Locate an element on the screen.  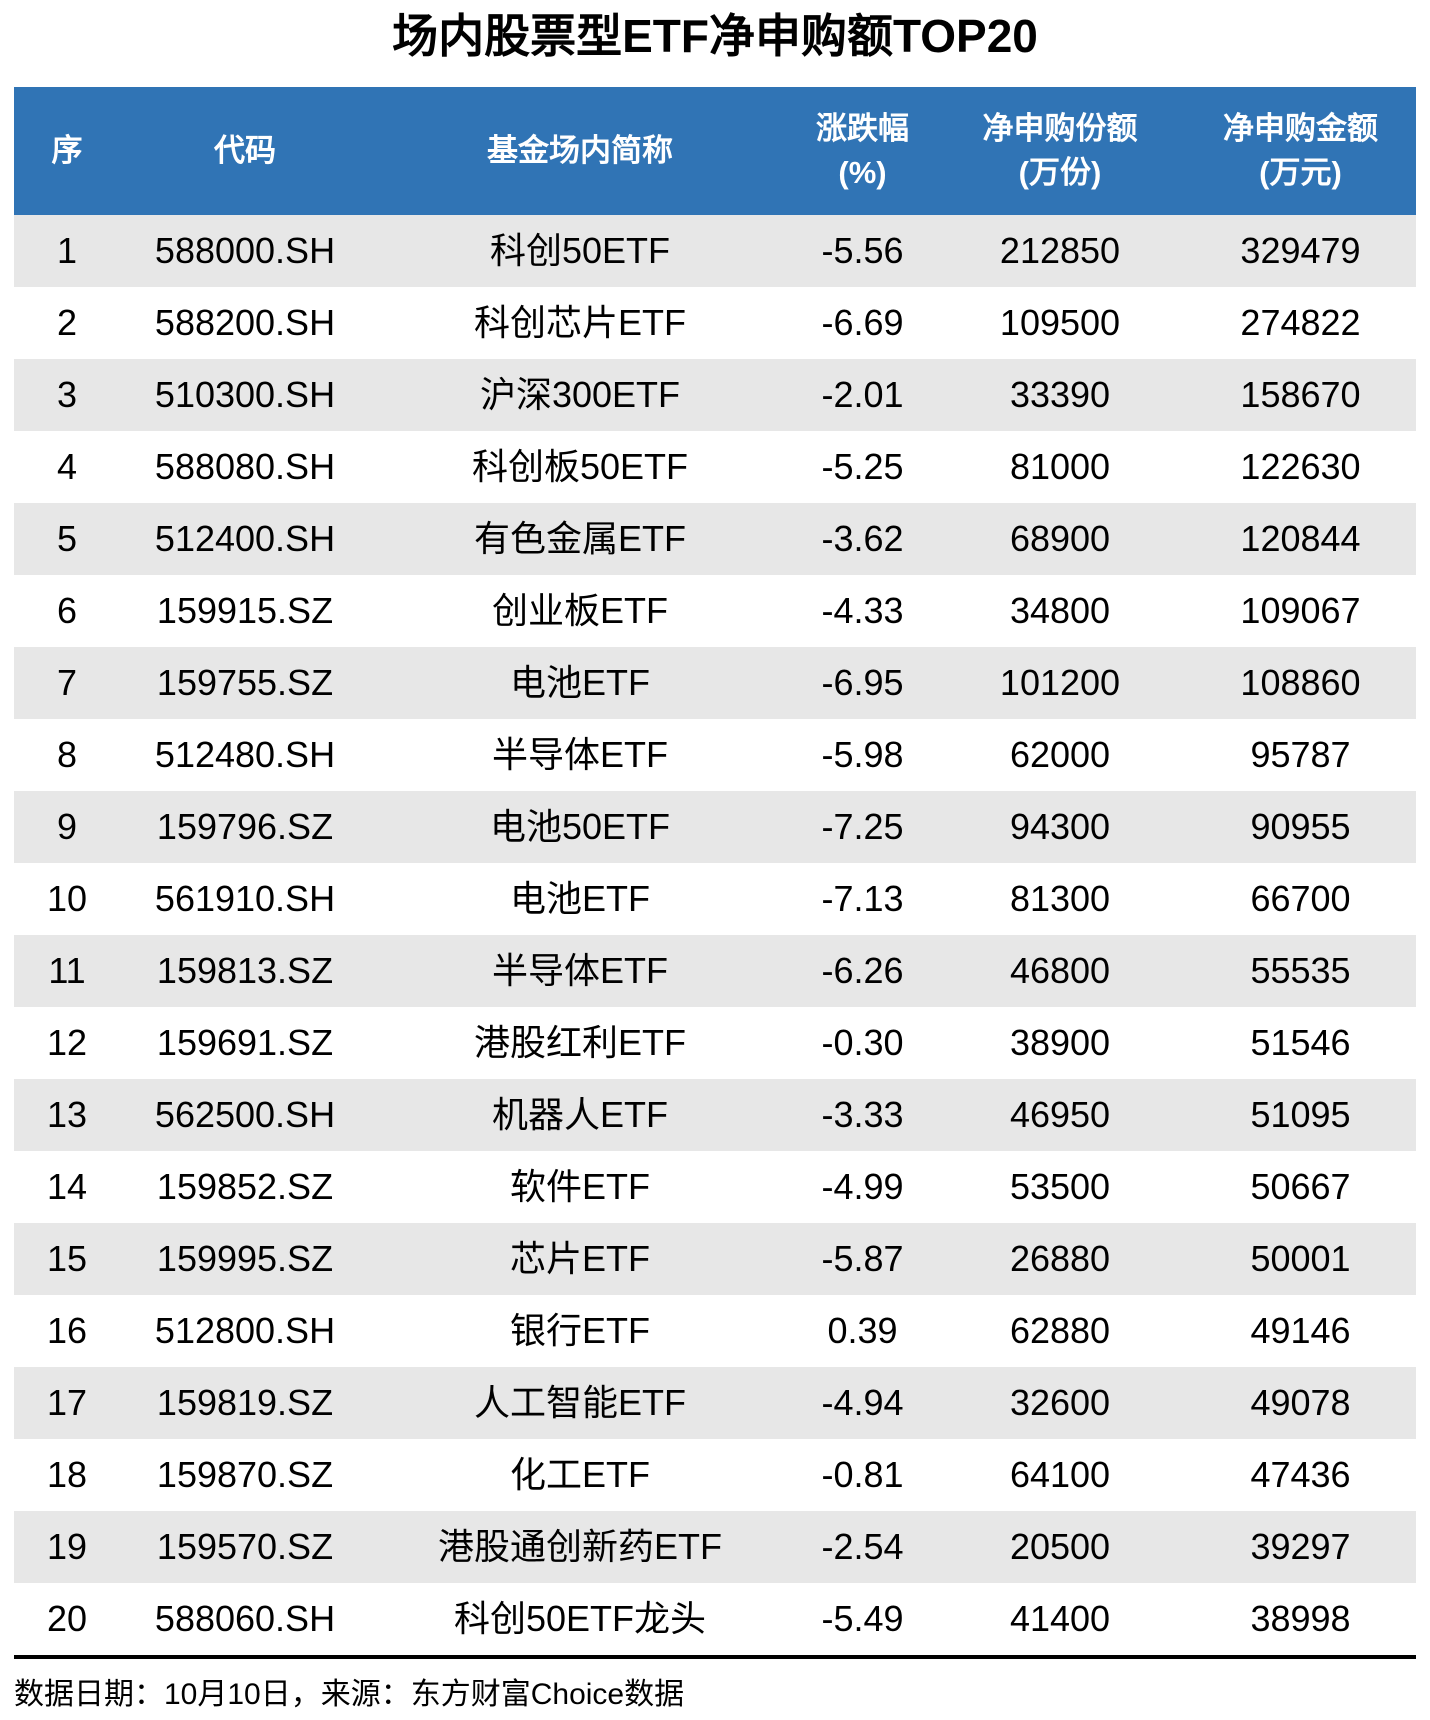
net-subscription-amount-cell: 51095 is located at coordinates (1300, 1114).